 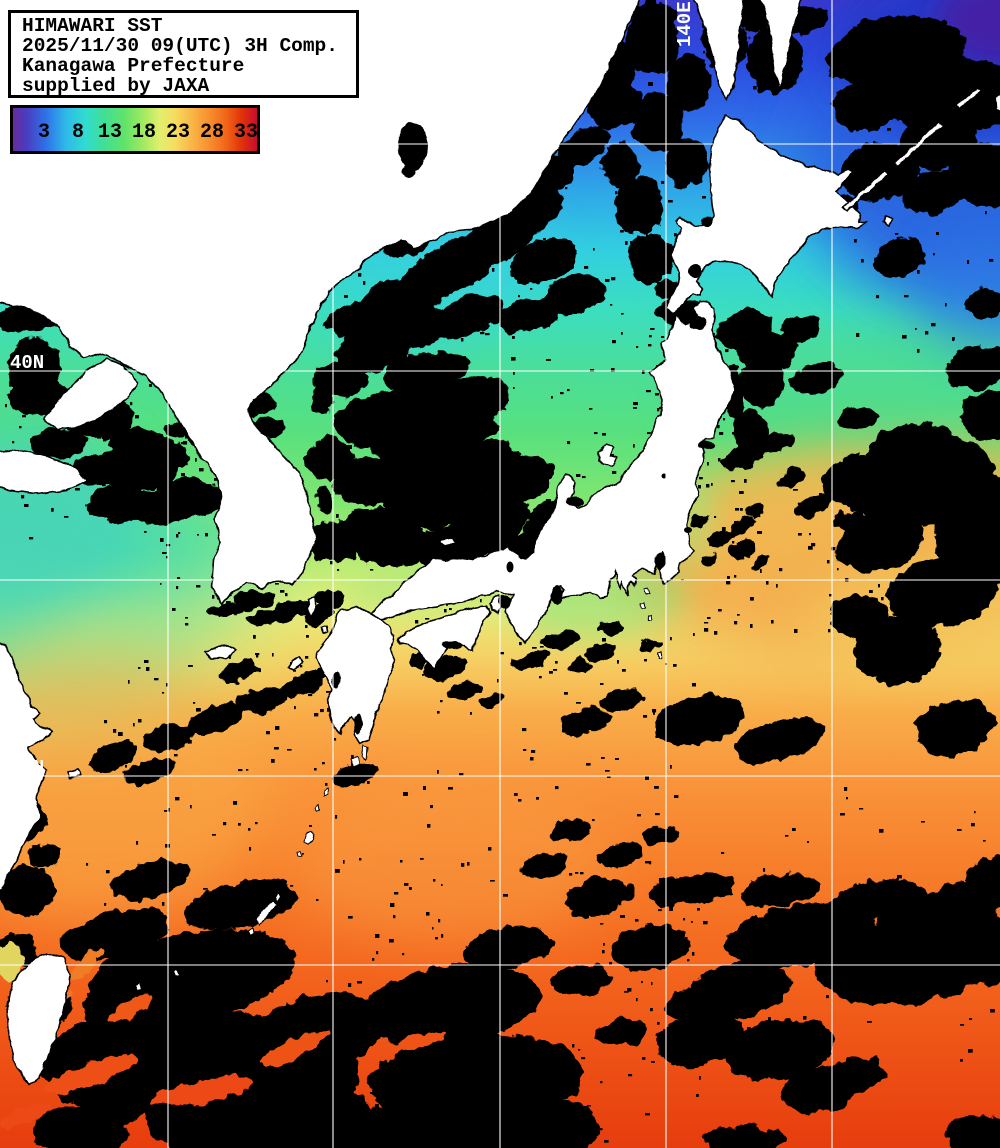 I want to click on svg-text: 2025/11/30 09(UTC) 3H Comp., so click(x=180, y=46).